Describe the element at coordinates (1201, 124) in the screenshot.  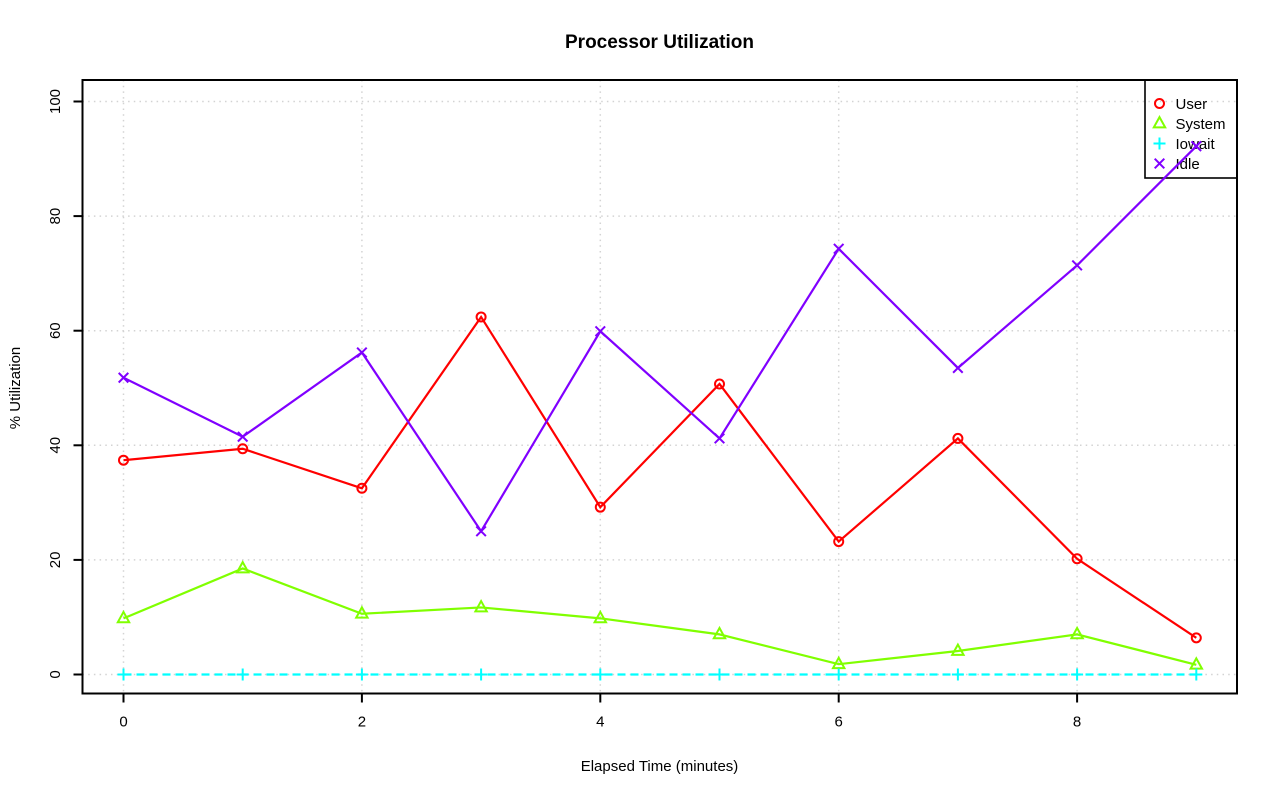
I see `legend-label-system: System` at that location.